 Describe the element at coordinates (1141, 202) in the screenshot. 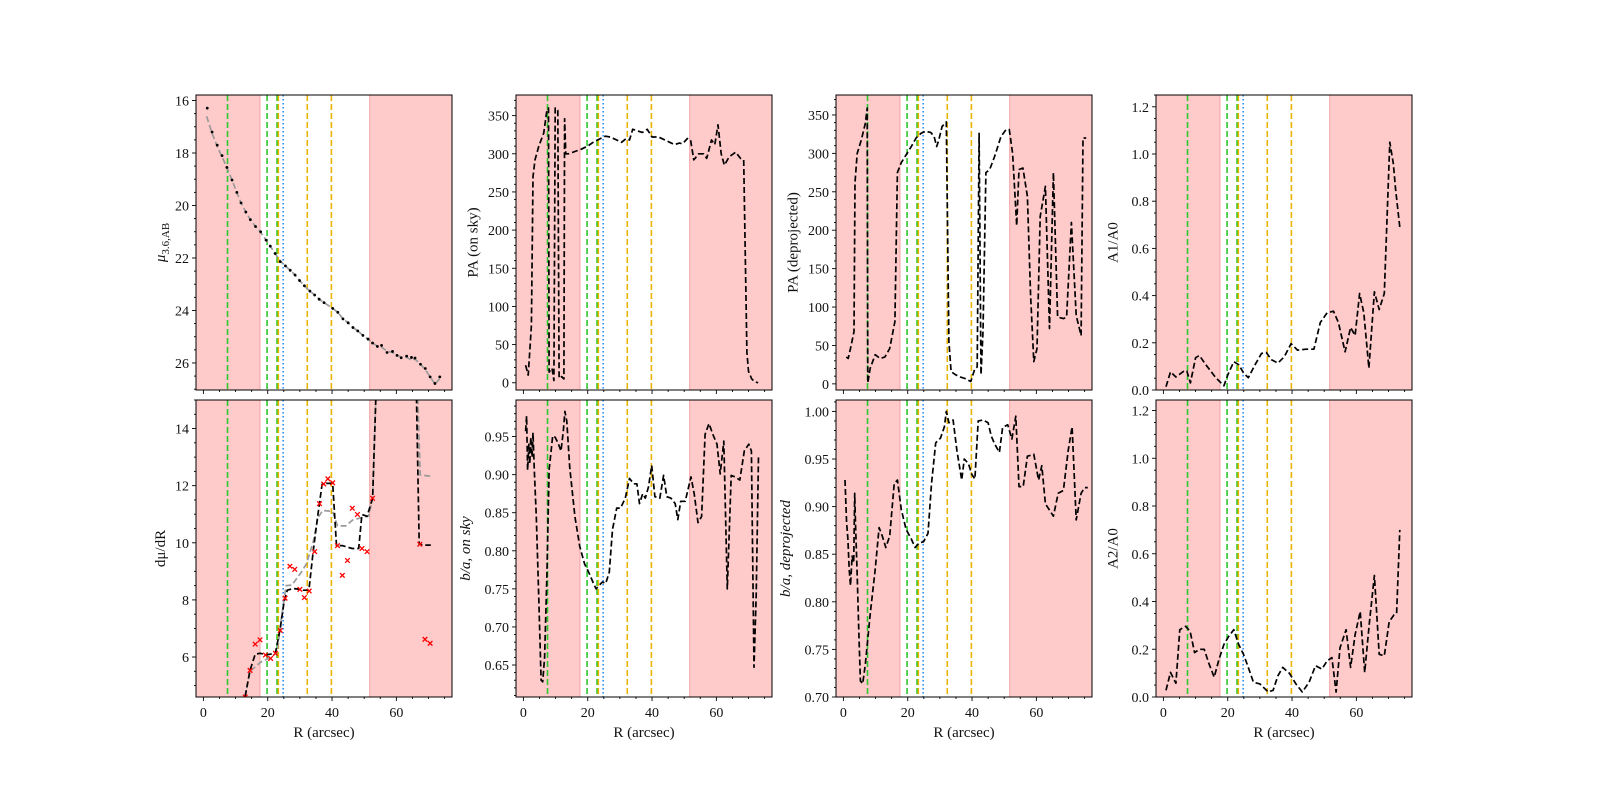

I see `y-tick-label: 0.8` at that location.